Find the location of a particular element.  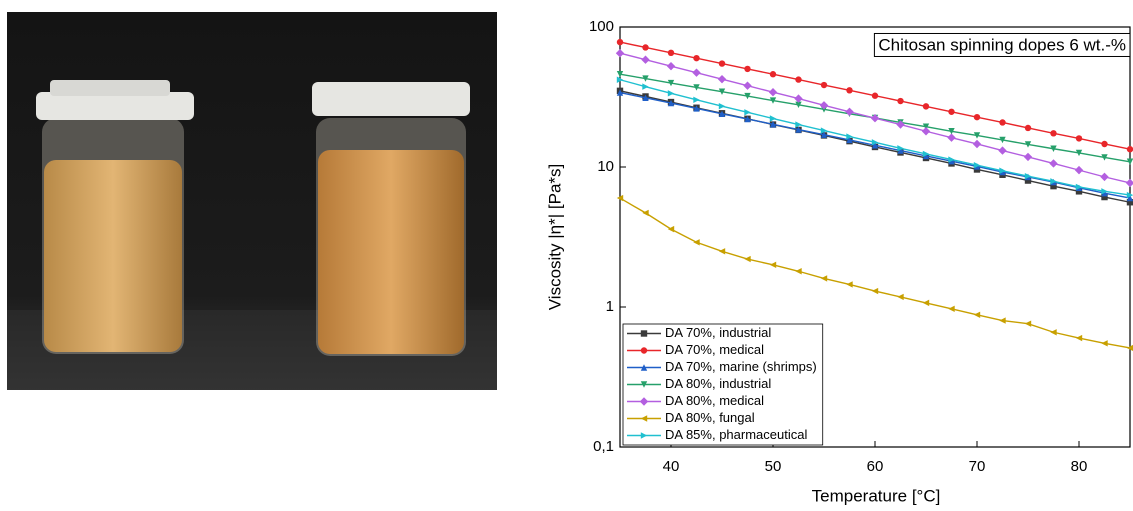

x-tick-label: 80 is located at coordinates (1079, 466).